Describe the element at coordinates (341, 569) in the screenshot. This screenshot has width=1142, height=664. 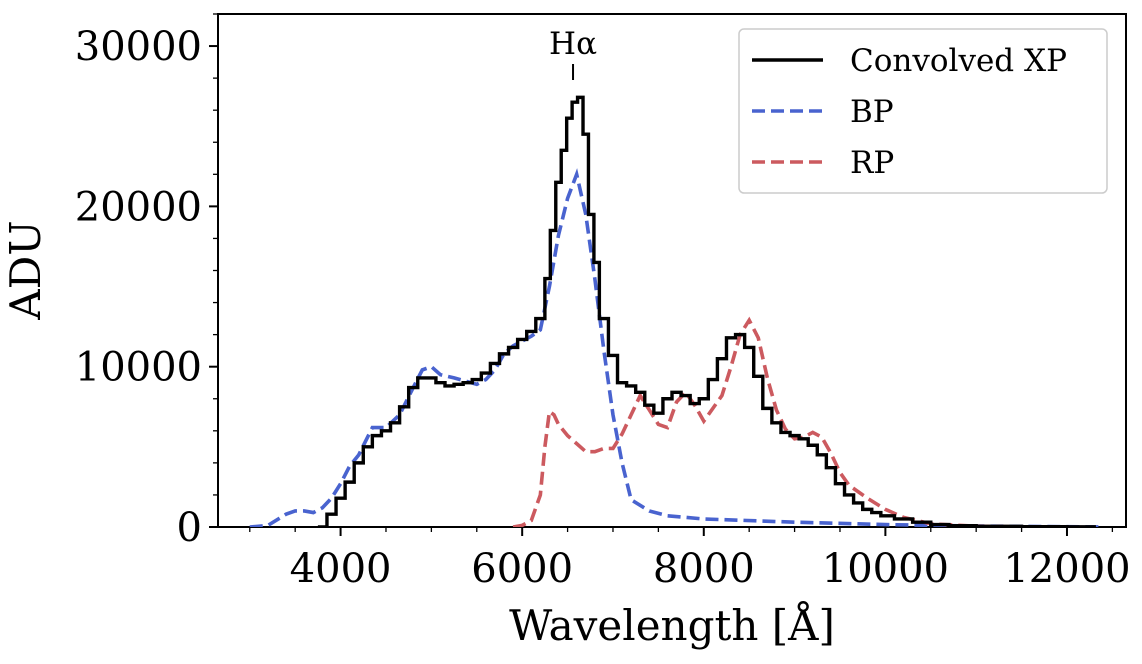
I see `x-tick-label: 4000` at that location.